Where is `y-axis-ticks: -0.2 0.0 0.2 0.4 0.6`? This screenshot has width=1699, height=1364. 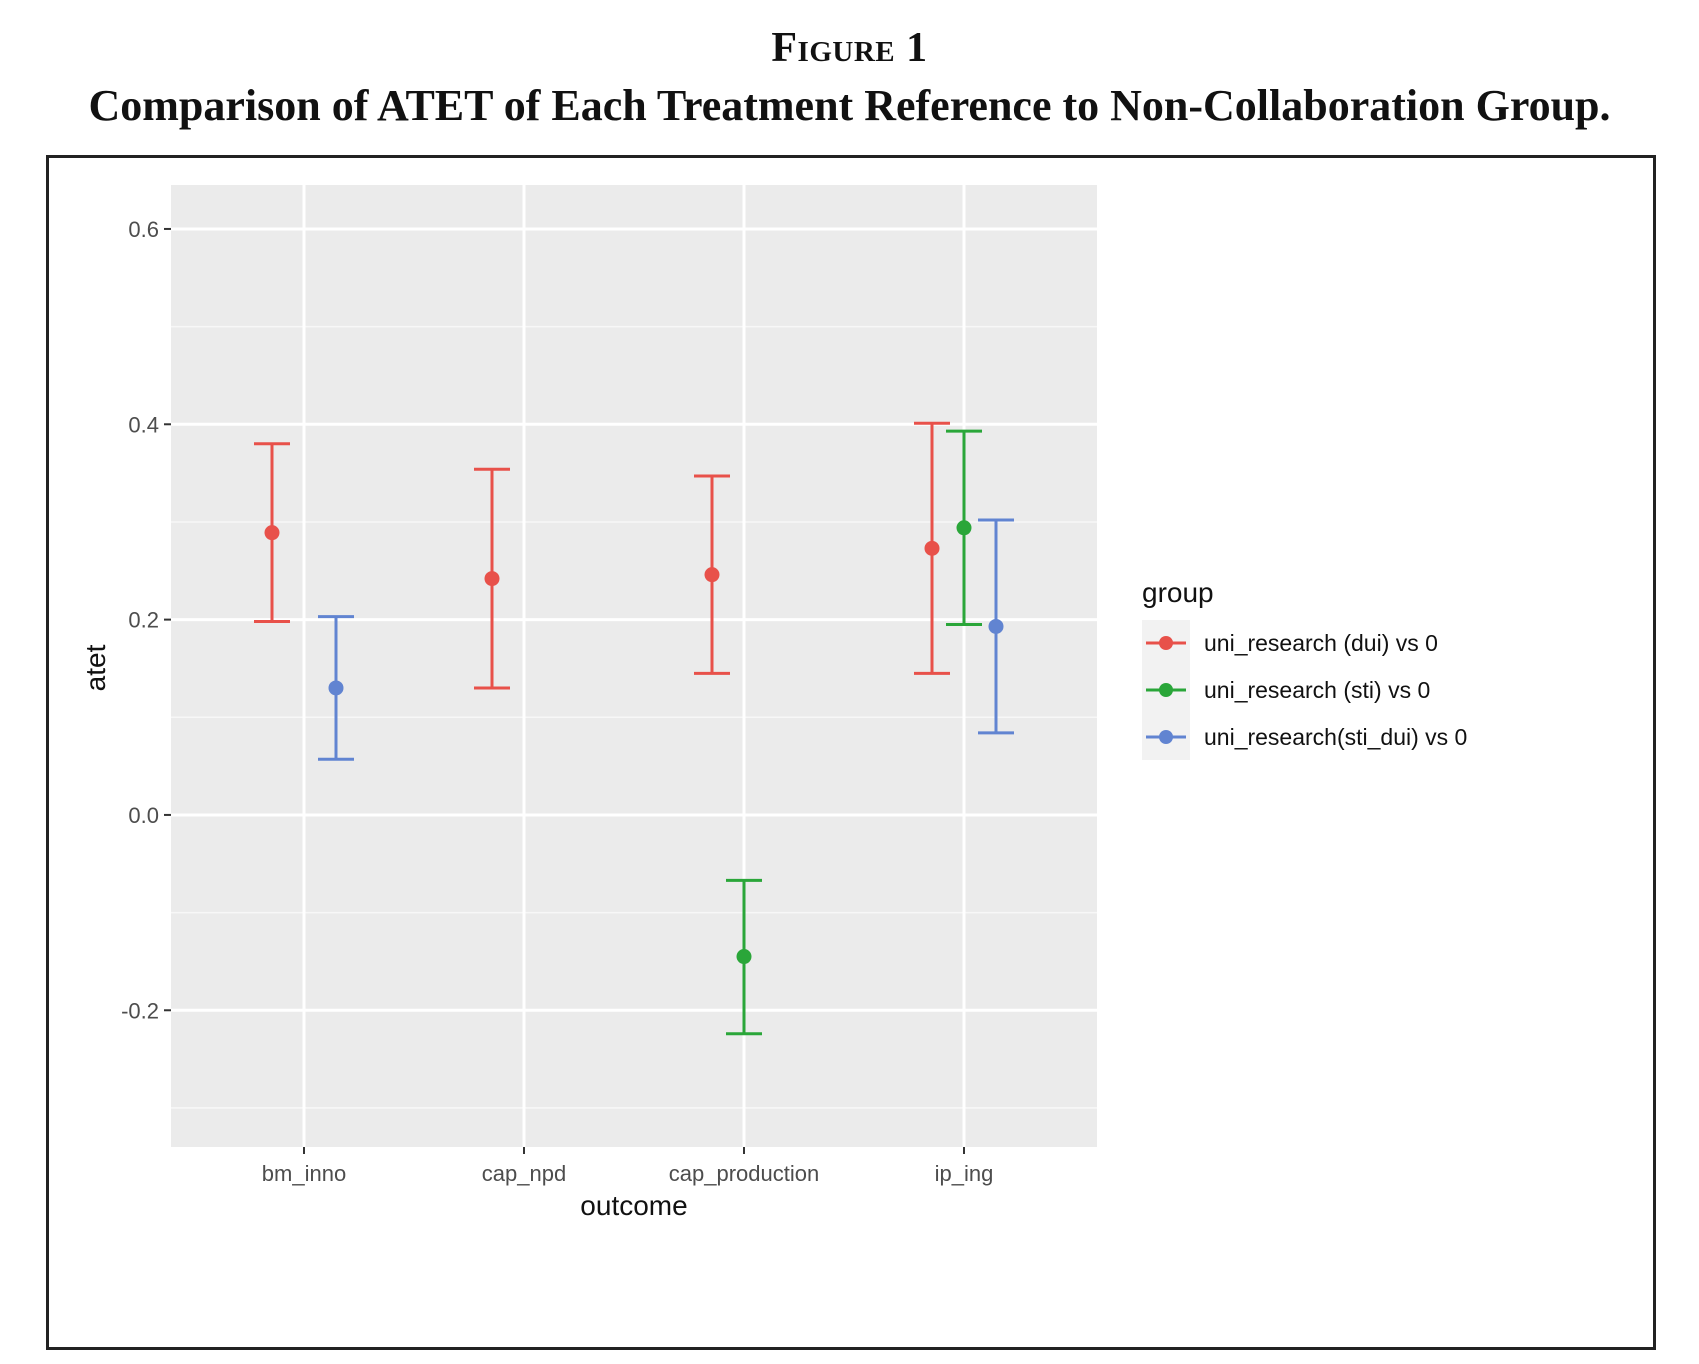 y-axis-ticks: -0.2 0.0 0.2 0.4 0.6 is located at coordinates (146, 620).